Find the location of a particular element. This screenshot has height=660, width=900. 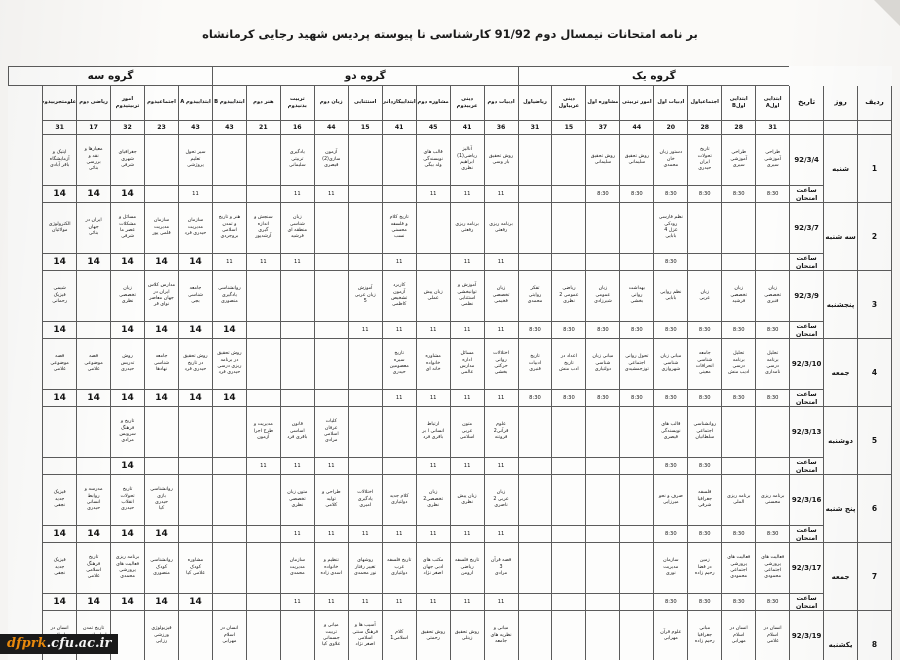

column-header-line: مشاوره اول is located at coordinates (603, 102).